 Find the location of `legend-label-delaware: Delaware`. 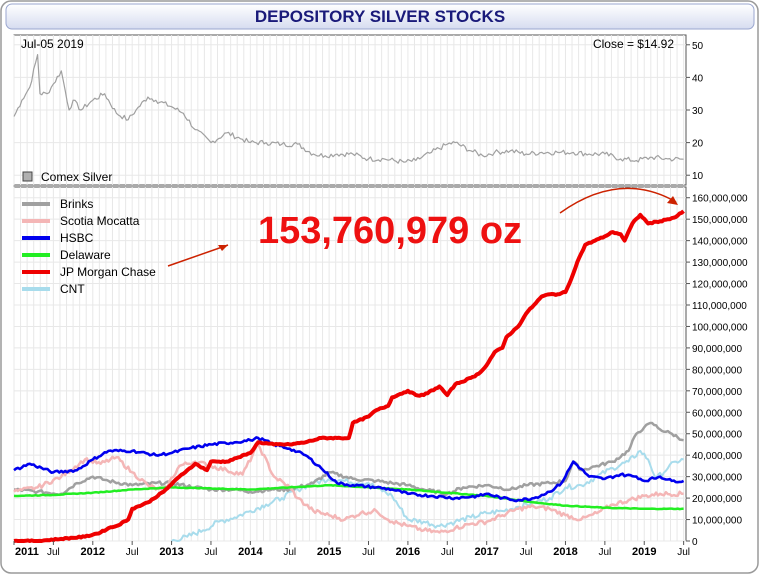

legend-label-delaware: Delaware is located at coordinates (85, 255).